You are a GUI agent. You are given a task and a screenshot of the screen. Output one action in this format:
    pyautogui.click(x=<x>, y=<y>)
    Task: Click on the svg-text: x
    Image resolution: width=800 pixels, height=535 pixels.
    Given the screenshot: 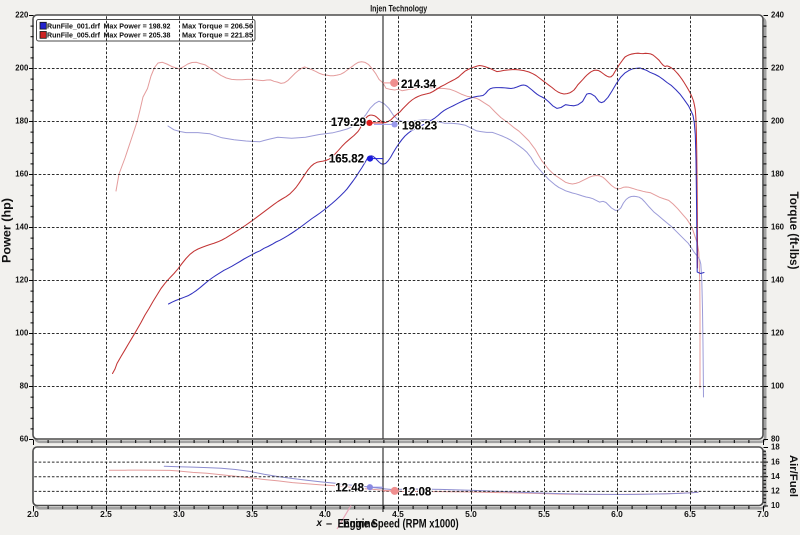 What is the action you would take?
    pyautogui.click(x=319, y=523)
    